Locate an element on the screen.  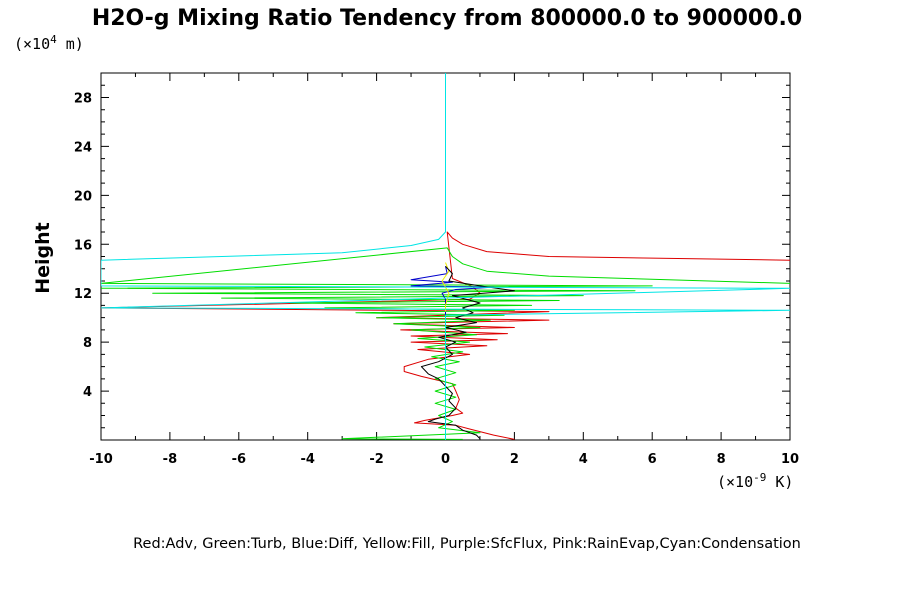
x-tick-label: -8 is located at coordinates (170, 459).